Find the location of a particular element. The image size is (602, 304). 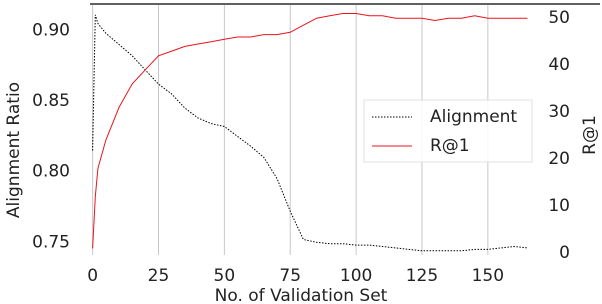

x-tick-label: 75 is located at coordinates (290, 276).